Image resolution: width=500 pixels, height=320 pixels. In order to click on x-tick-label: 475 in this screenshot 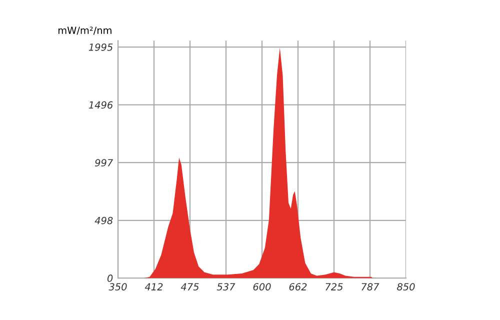, I will do `click(189, 286)`.